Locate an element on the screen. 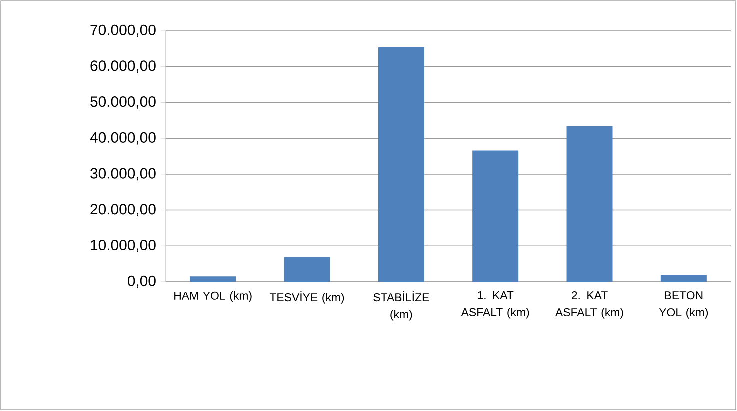  x-tick-label: 2. KAT ASFALT (km) is located at coordinates (590, 305).